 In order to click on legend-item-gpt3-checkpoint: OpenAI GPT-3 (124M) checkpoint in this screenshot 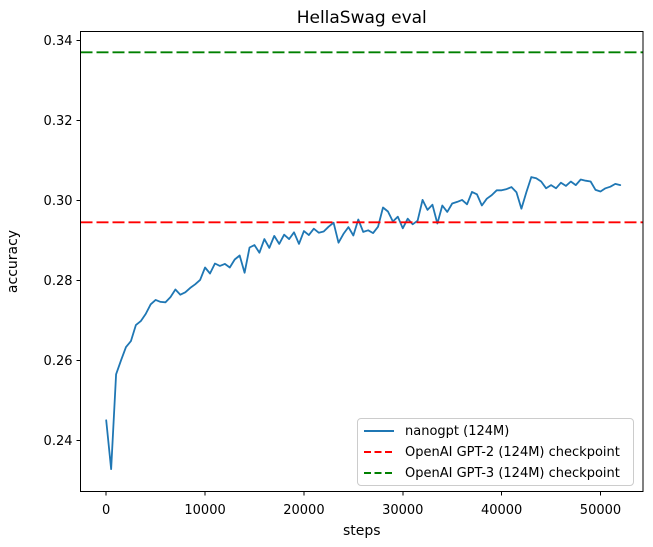, I will do `click(498, 473)`.